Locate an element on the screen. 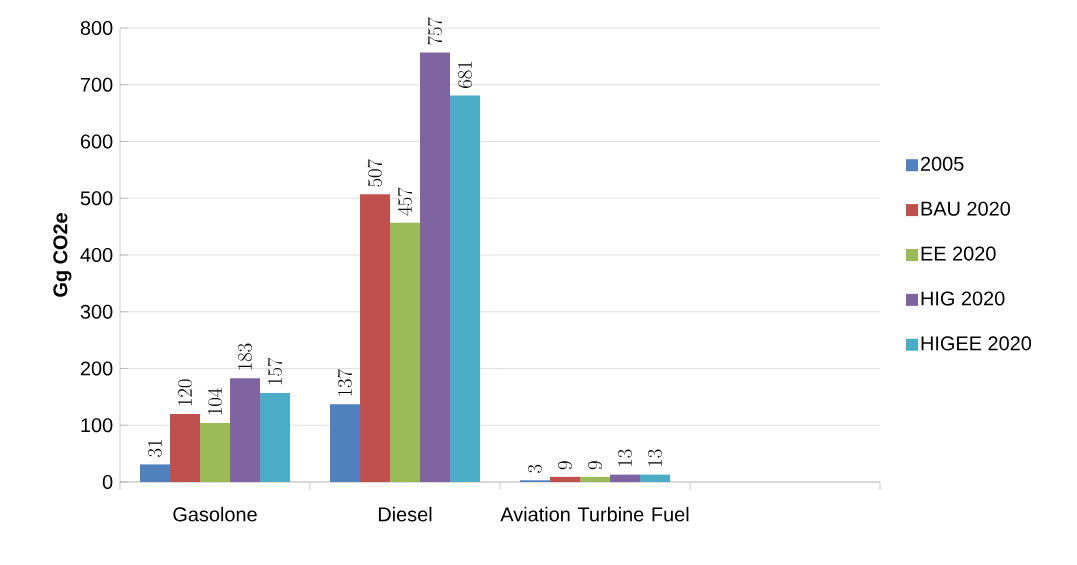 This screenshot has height=565, width=1077. y-tick-label: 0 is located at coordinates (107, 482).